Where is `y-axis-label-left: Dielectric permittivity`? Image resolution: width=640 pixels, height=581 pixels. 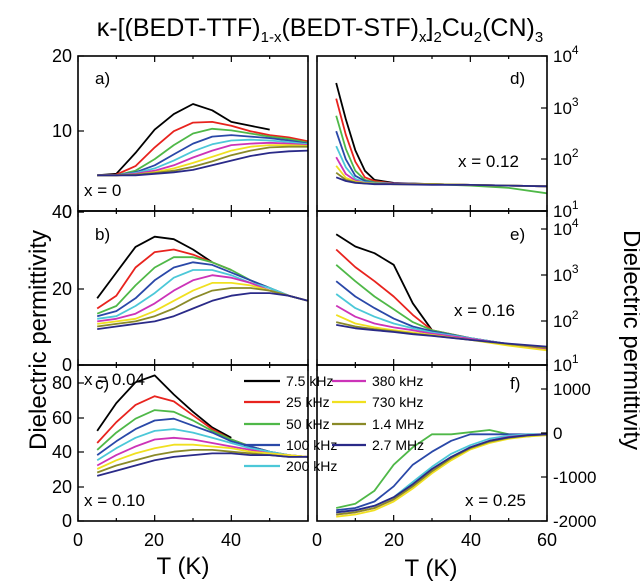 y-axis-label-left: Dielectric permittivity is located at coordinates (38, 340).